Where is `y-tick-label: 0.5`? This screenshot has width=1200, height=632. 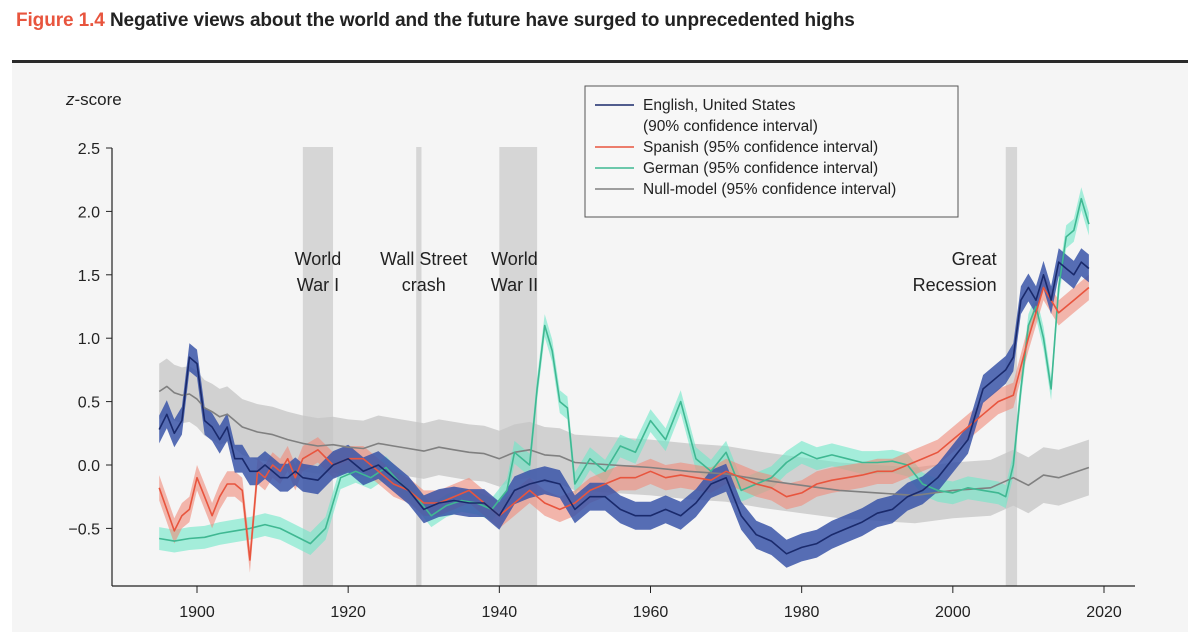
y-tick-label: 0.5 is located at coordinates (89, 403).